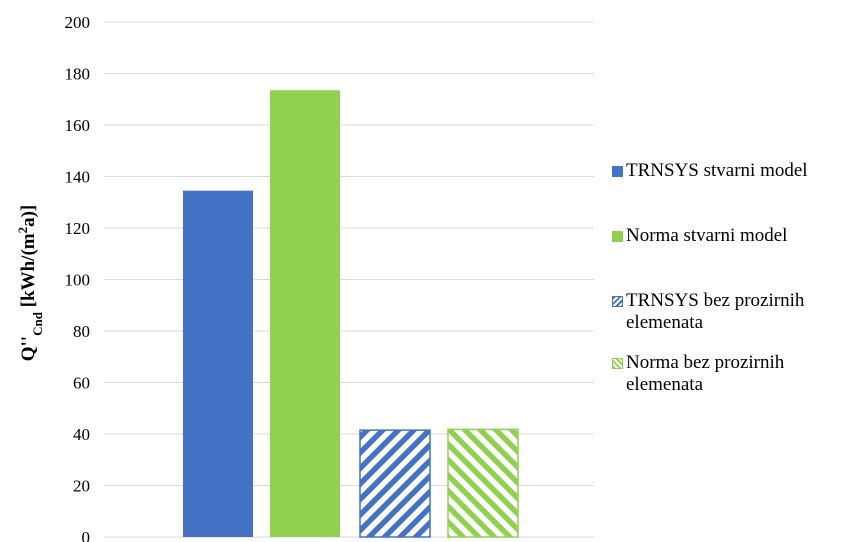 This screenshot has height=542, width=865. What do you see at coordinates (81, 486) in the screenshot?
I see `y-tick-label: 20` at bounding box center [81, 486].